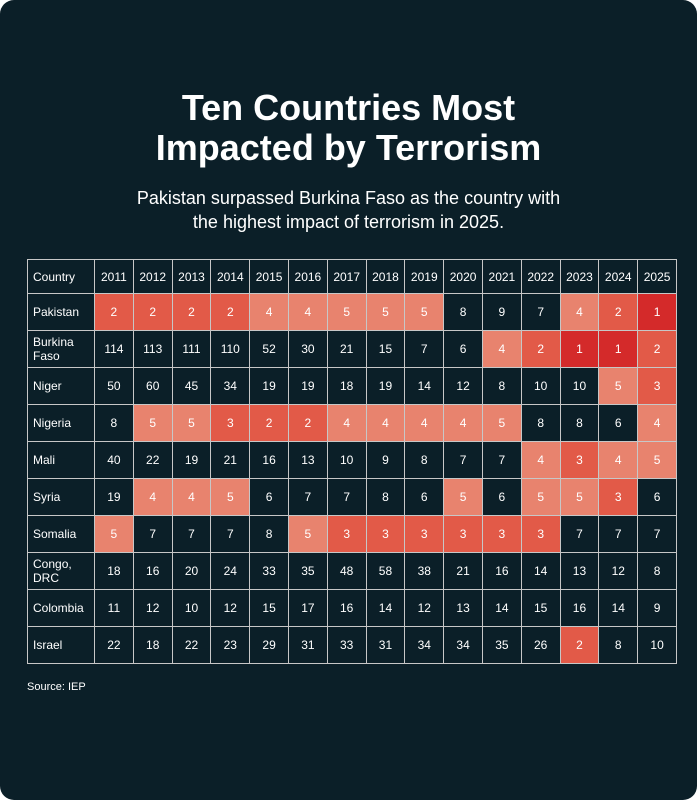 The image size is (697, 800). What do you see at coordinates (46, 578) in the screenshot?
I see `country-label-part: DRC` at bounding box center [46, 578].